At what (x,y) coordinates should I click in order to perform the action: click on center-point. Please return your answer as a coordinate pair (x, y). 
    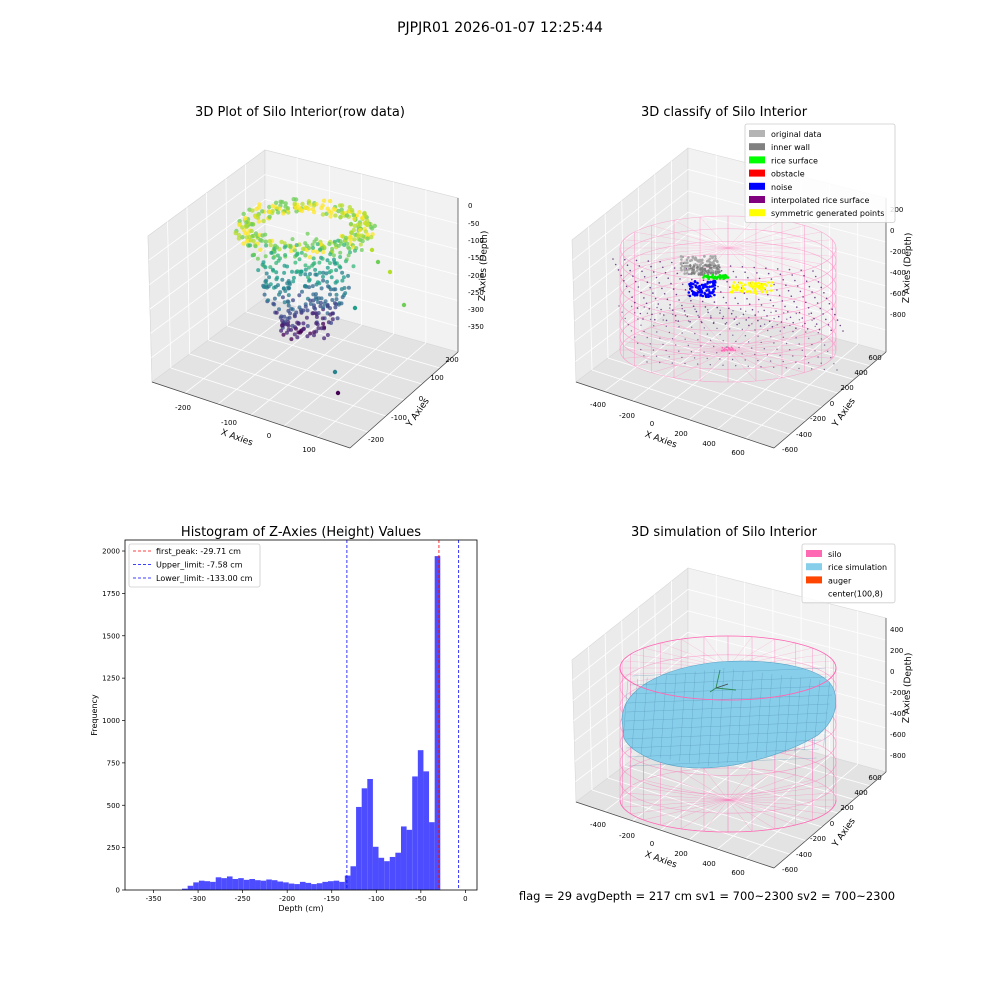
    Looking at the image, I should click on (727, 347).